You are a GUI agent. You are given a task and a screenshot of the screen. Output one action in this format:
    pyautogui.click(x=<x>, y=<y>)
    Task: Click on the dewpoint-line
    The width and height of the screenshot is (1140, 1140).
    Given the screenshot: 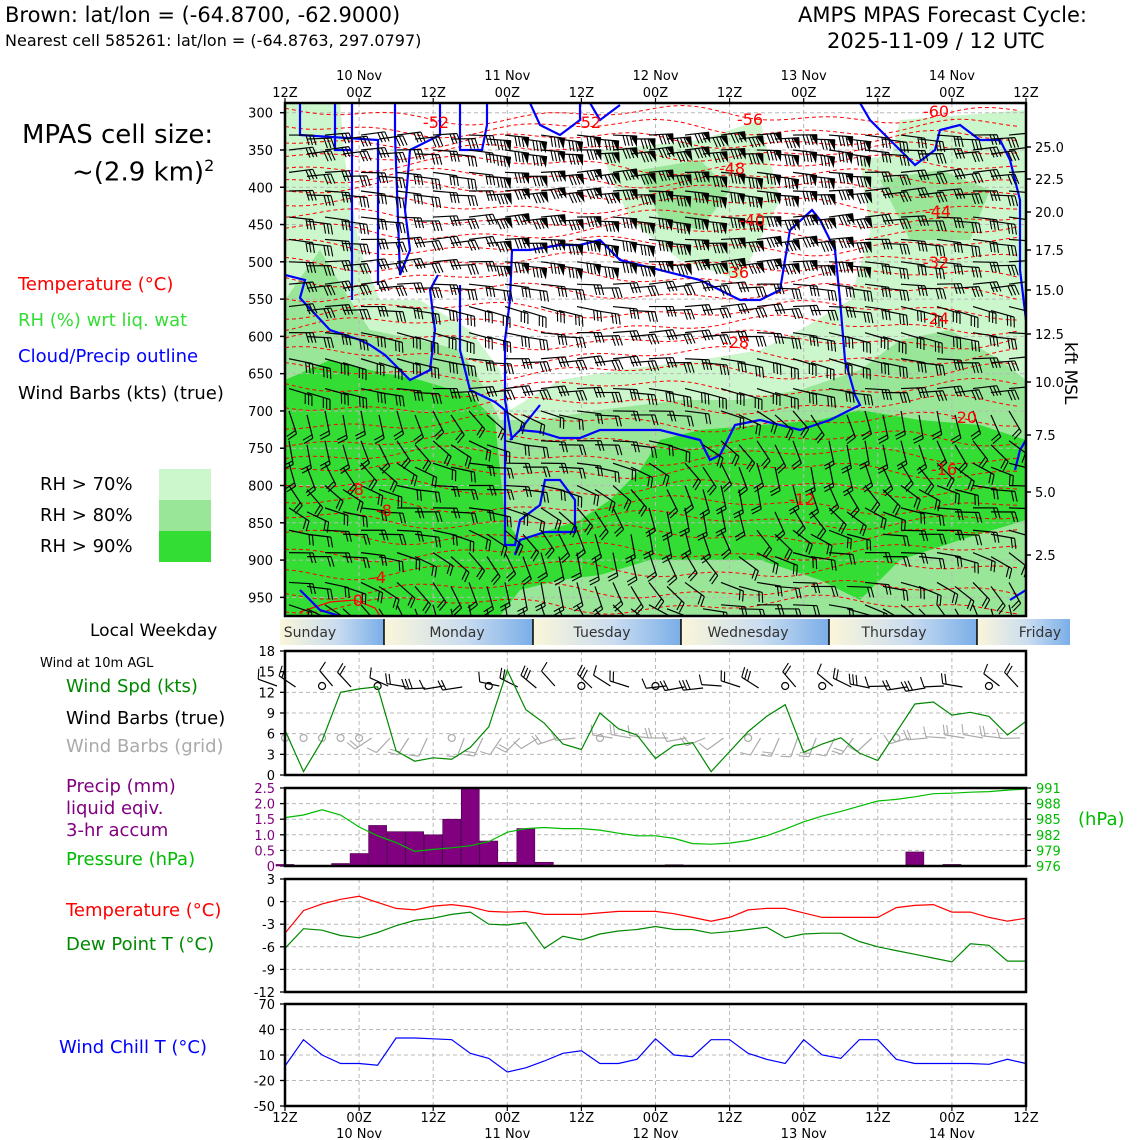 What is the action you would take?
    pyautogui.click(x=655, y=937)
    